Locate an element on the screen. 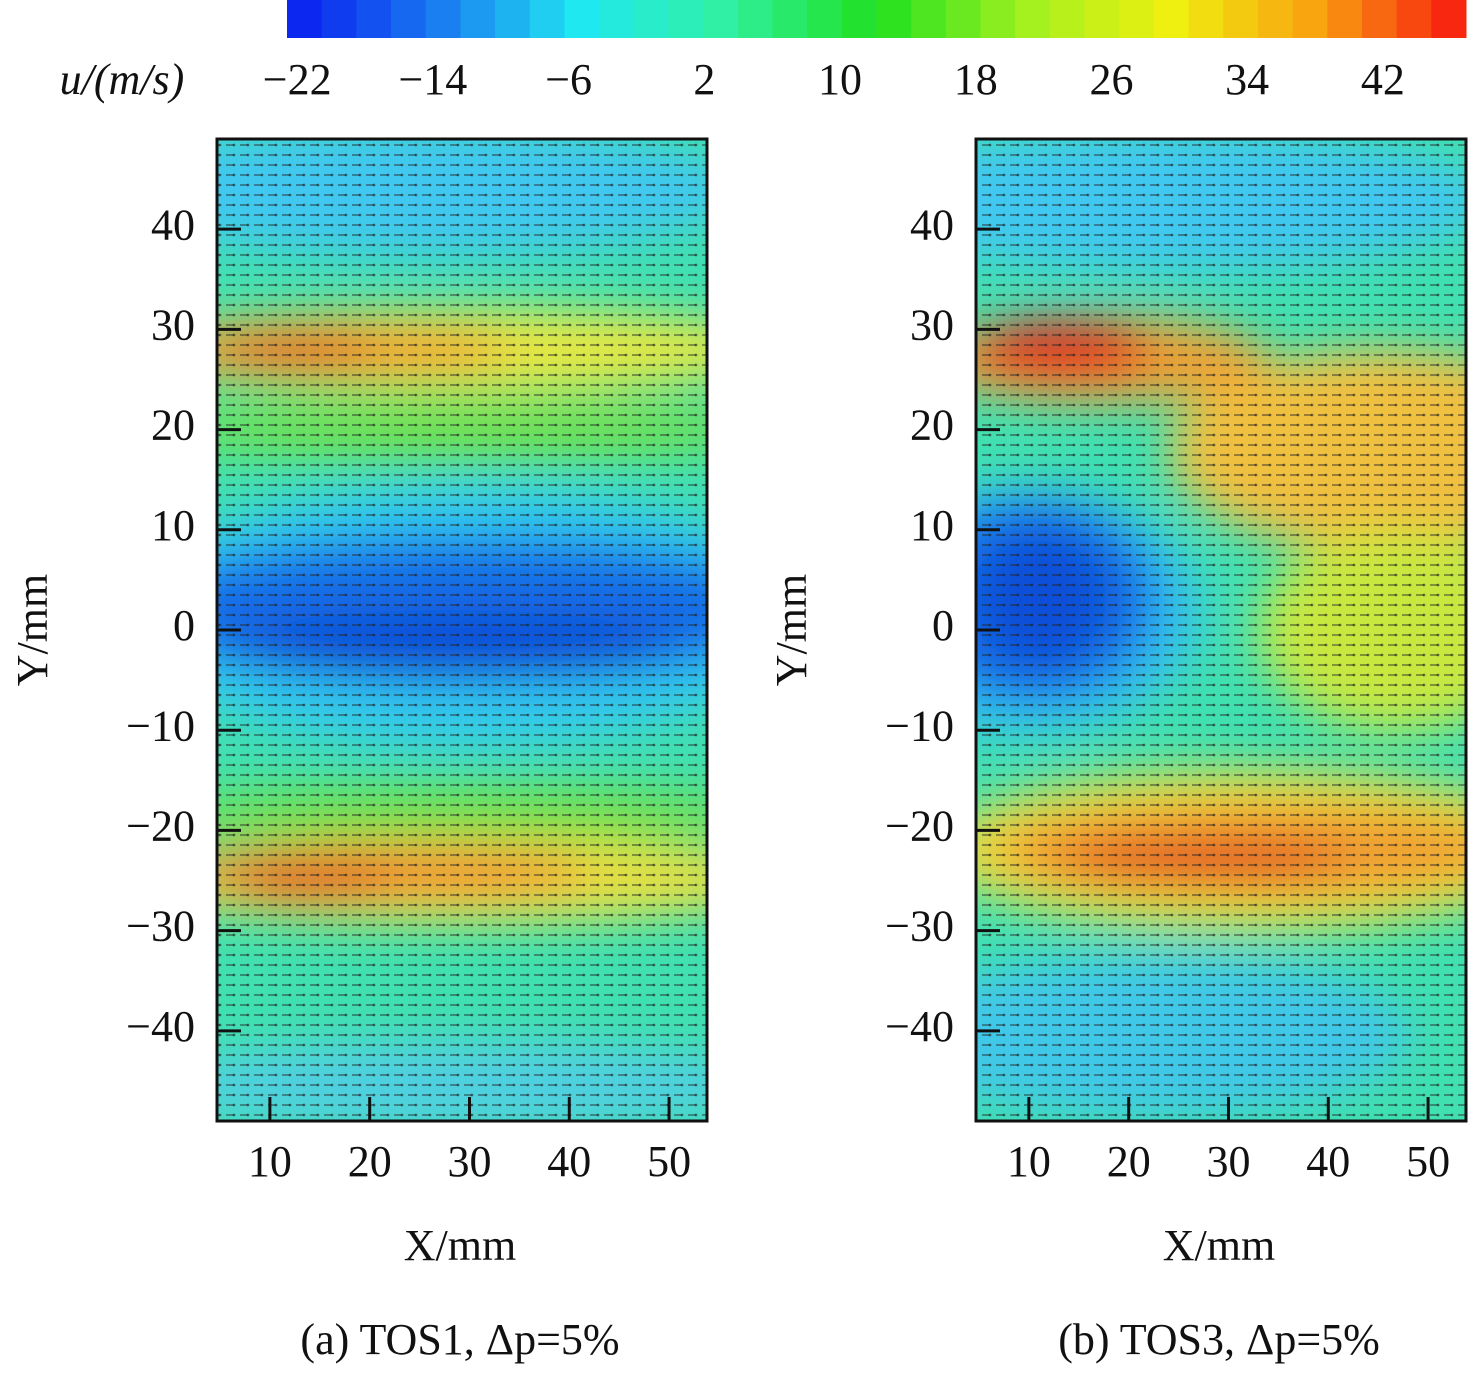 Image resolution: width=1476 pixels, height=1376 pixels. panel-caption: (b) TOS3, Δp=5% is located at coordinates (1219, 1339).